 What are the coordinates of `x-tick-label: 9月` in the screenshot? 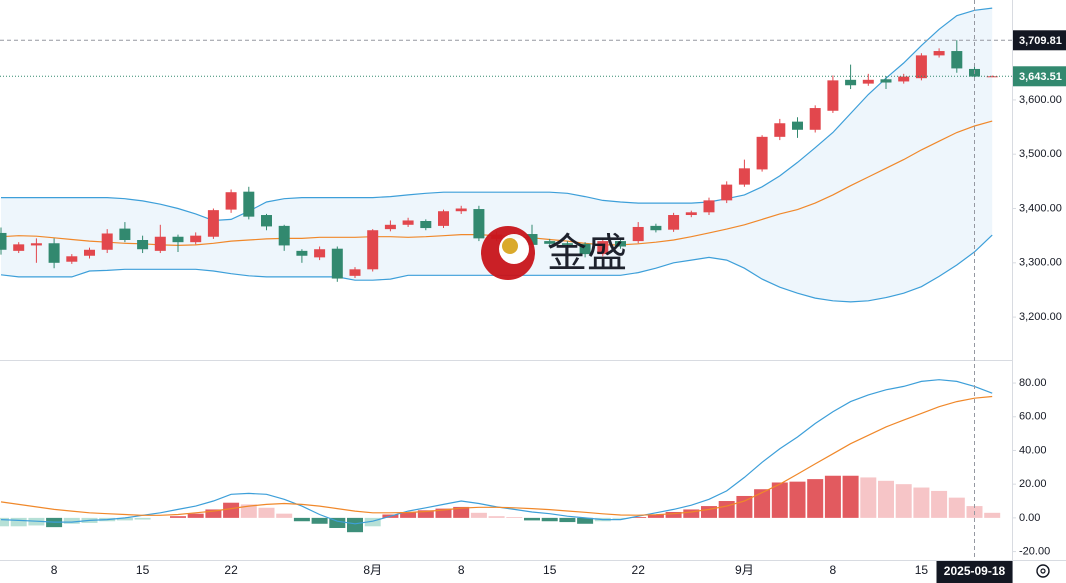 It's located at (744, 570).